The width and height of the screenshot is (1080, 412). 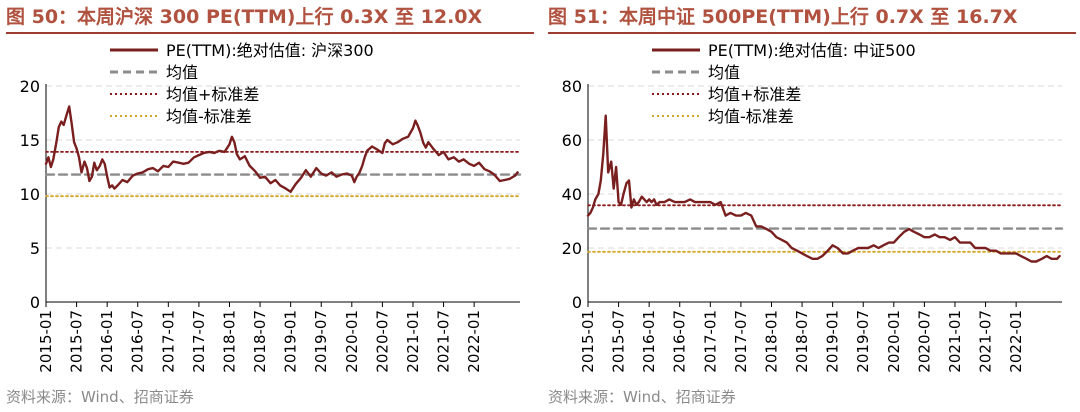 What do you see at coordinates (572, 194) in the screenshot?
I see `y-tick-label: 40` at bounding box center [572, 194].